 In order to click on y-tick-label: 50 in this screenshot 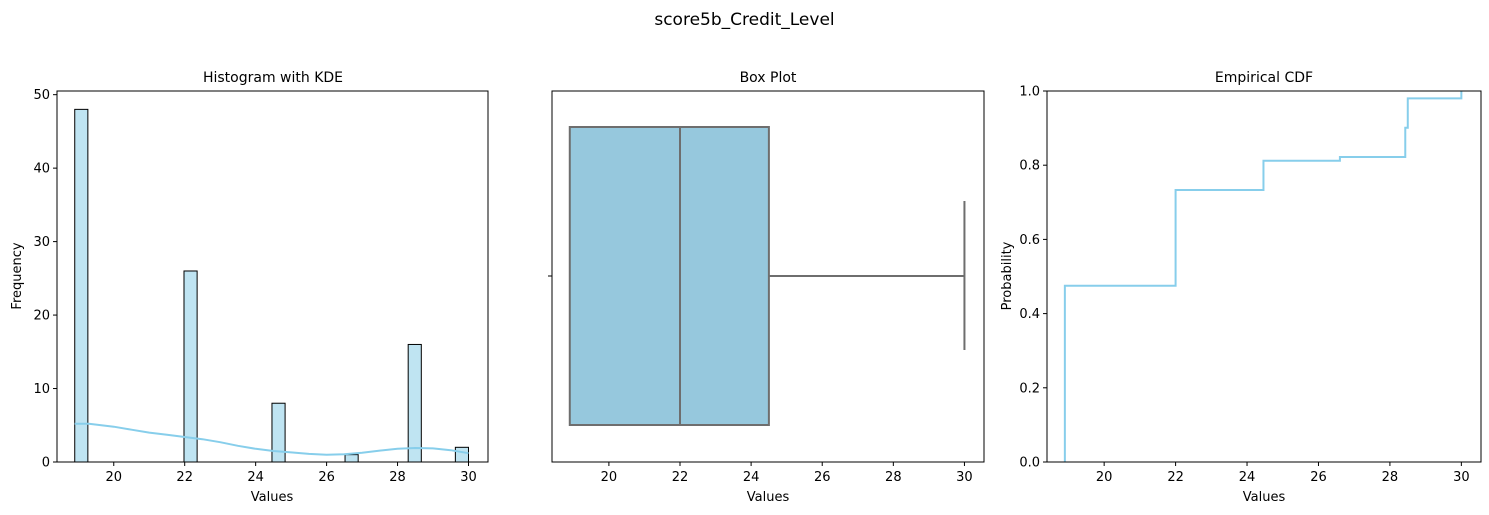, I will do `click(41, 95)`.